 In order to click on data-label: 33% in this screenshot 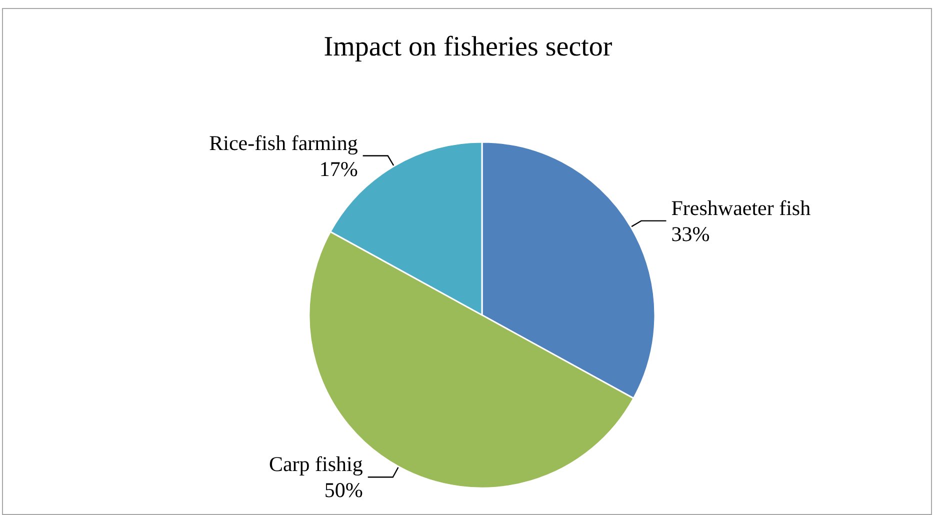, I will do `click(690, 234)`.